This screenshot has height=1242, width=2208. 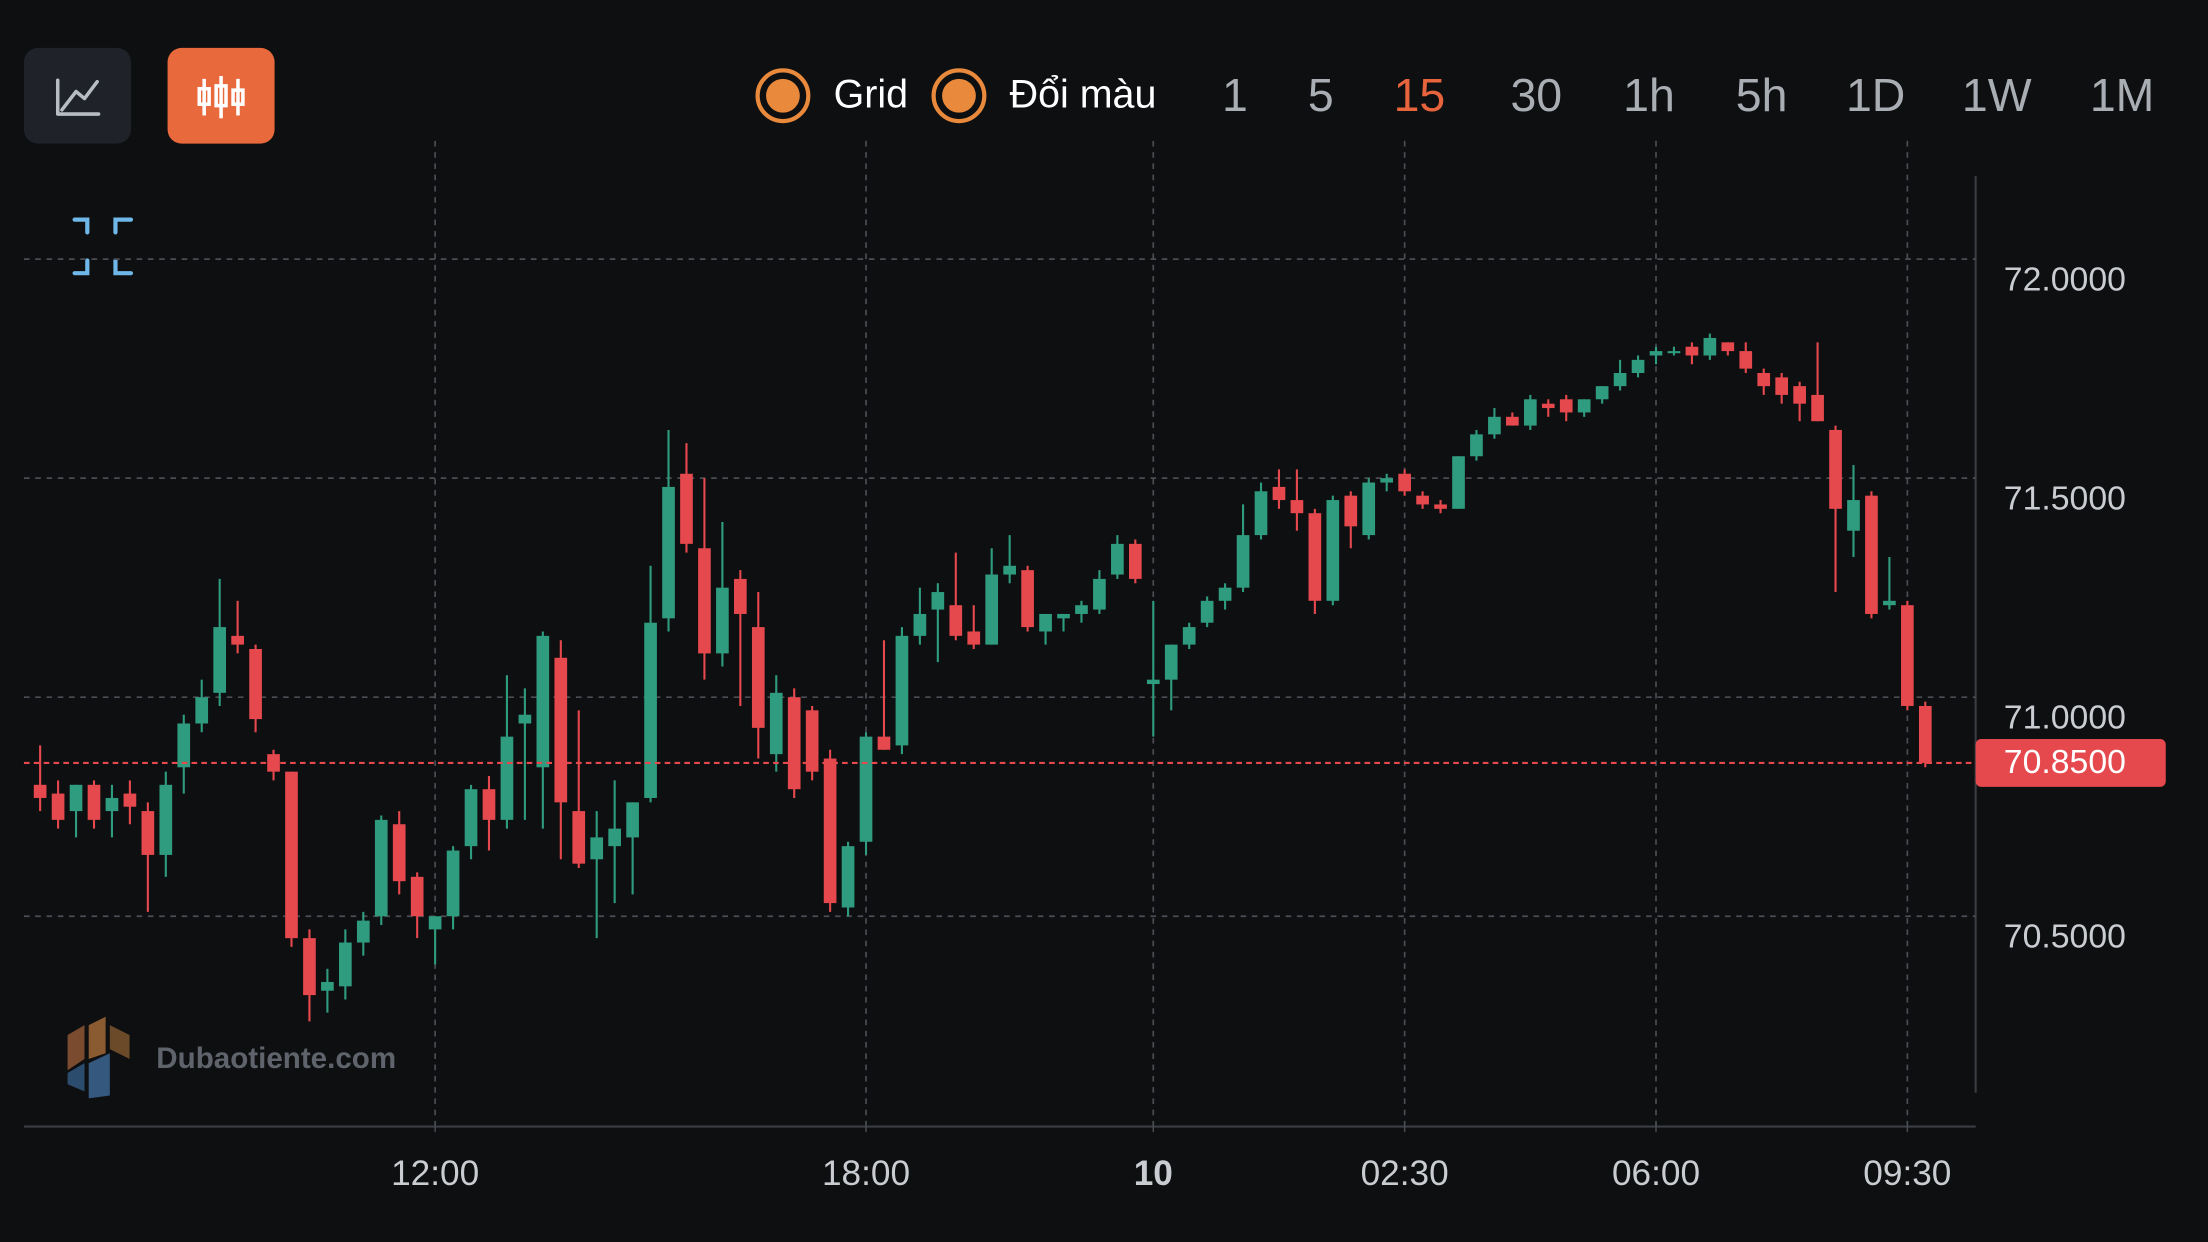 What do you see at coordinates (221, 97) in the screenshot?
I see `candle-chart-icon` at bounding box center [221, 97].